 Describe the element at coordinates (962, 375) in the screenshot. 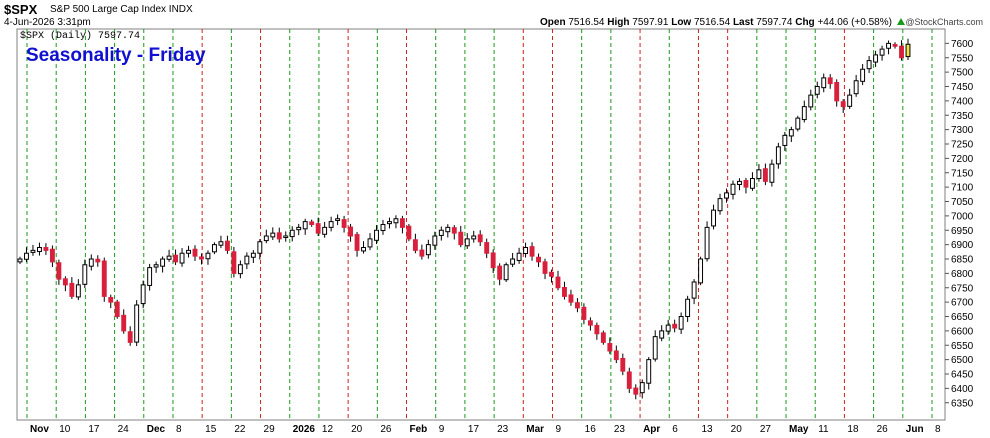

I see `y-tick-label: 6450` at that location.